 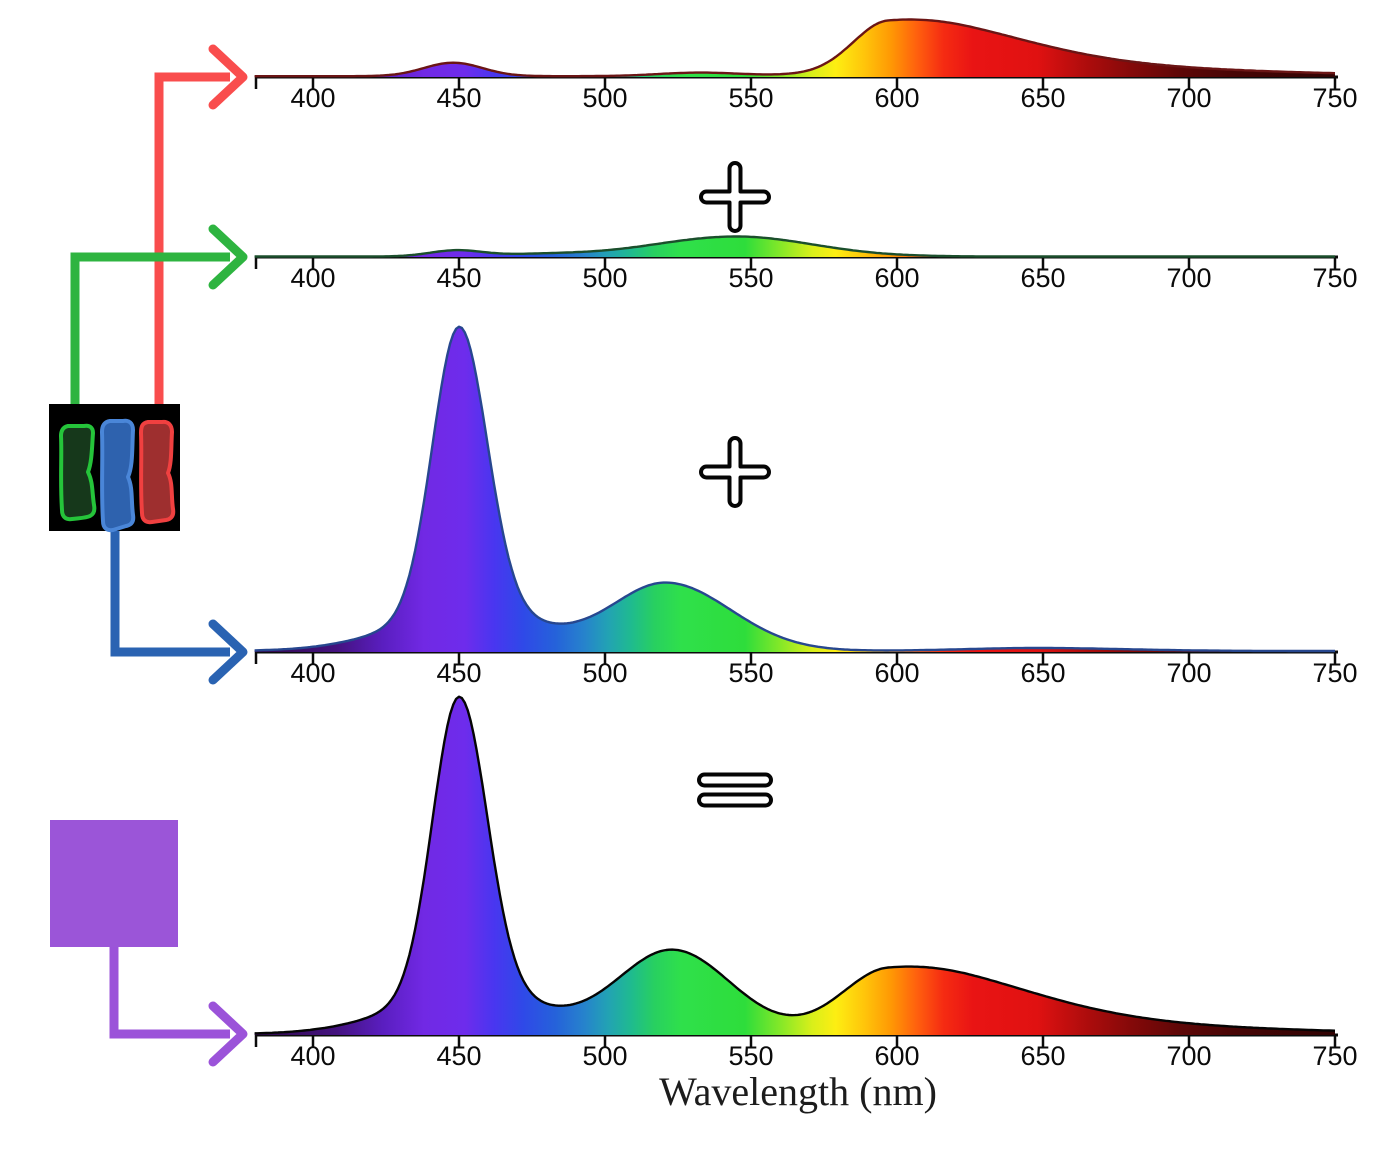 I want to click on green-arrow-head, so click(x=228, y=257).